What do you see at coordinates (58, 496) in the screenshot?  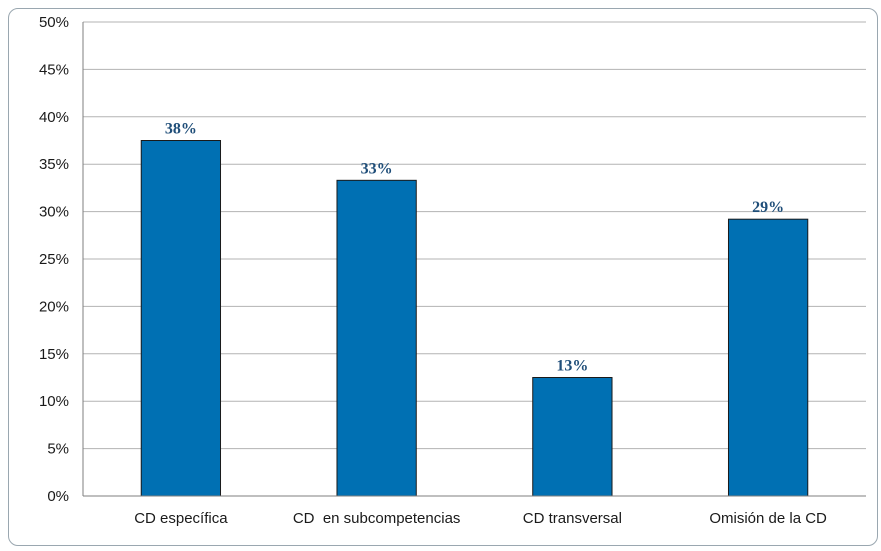 I see `y-tick-label: 0%` at bounding box center [58, 496].